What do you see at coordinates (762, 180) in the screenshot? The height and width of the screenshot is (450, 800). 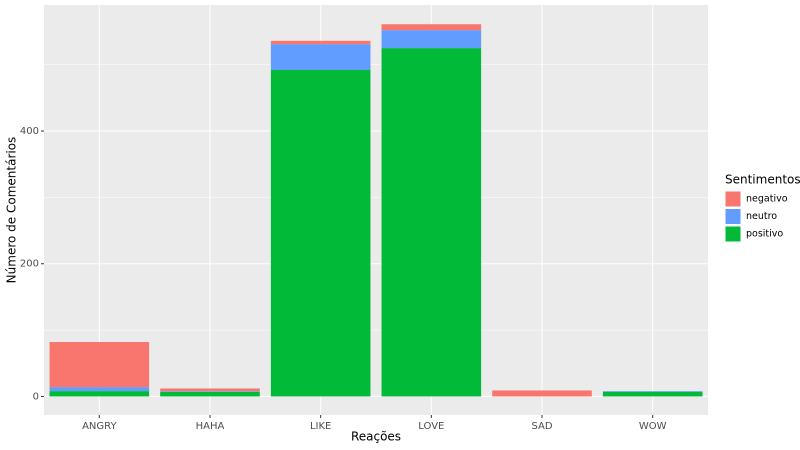 I see `legend-title: Sentimentos` at bounding box center [762, 180].